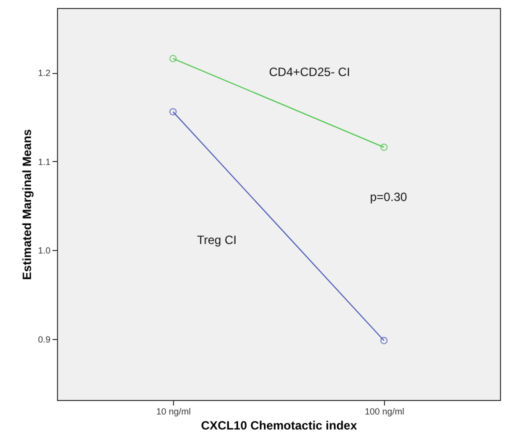  What do you see at coordinates (44, 251) in the screenshot?
I see `y-tick-label: 1.0` at bounding box center [44, 251].